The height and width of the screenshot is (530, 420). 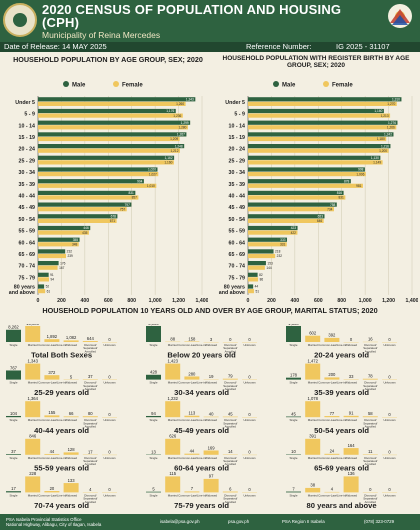 What do you see at coordinates (49, 291) in the screenshot?
I see `bar-value-label: 61` at bounding box center [49, 291].